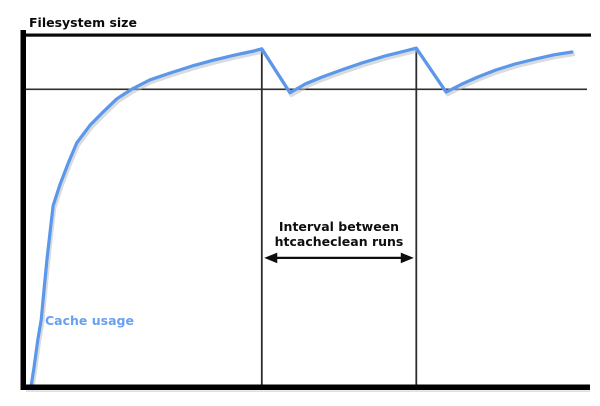  What do you see at coordinates (308, 391) in the screenshot?
I see `x-axis-shadow` at bounding box center [308, 391].